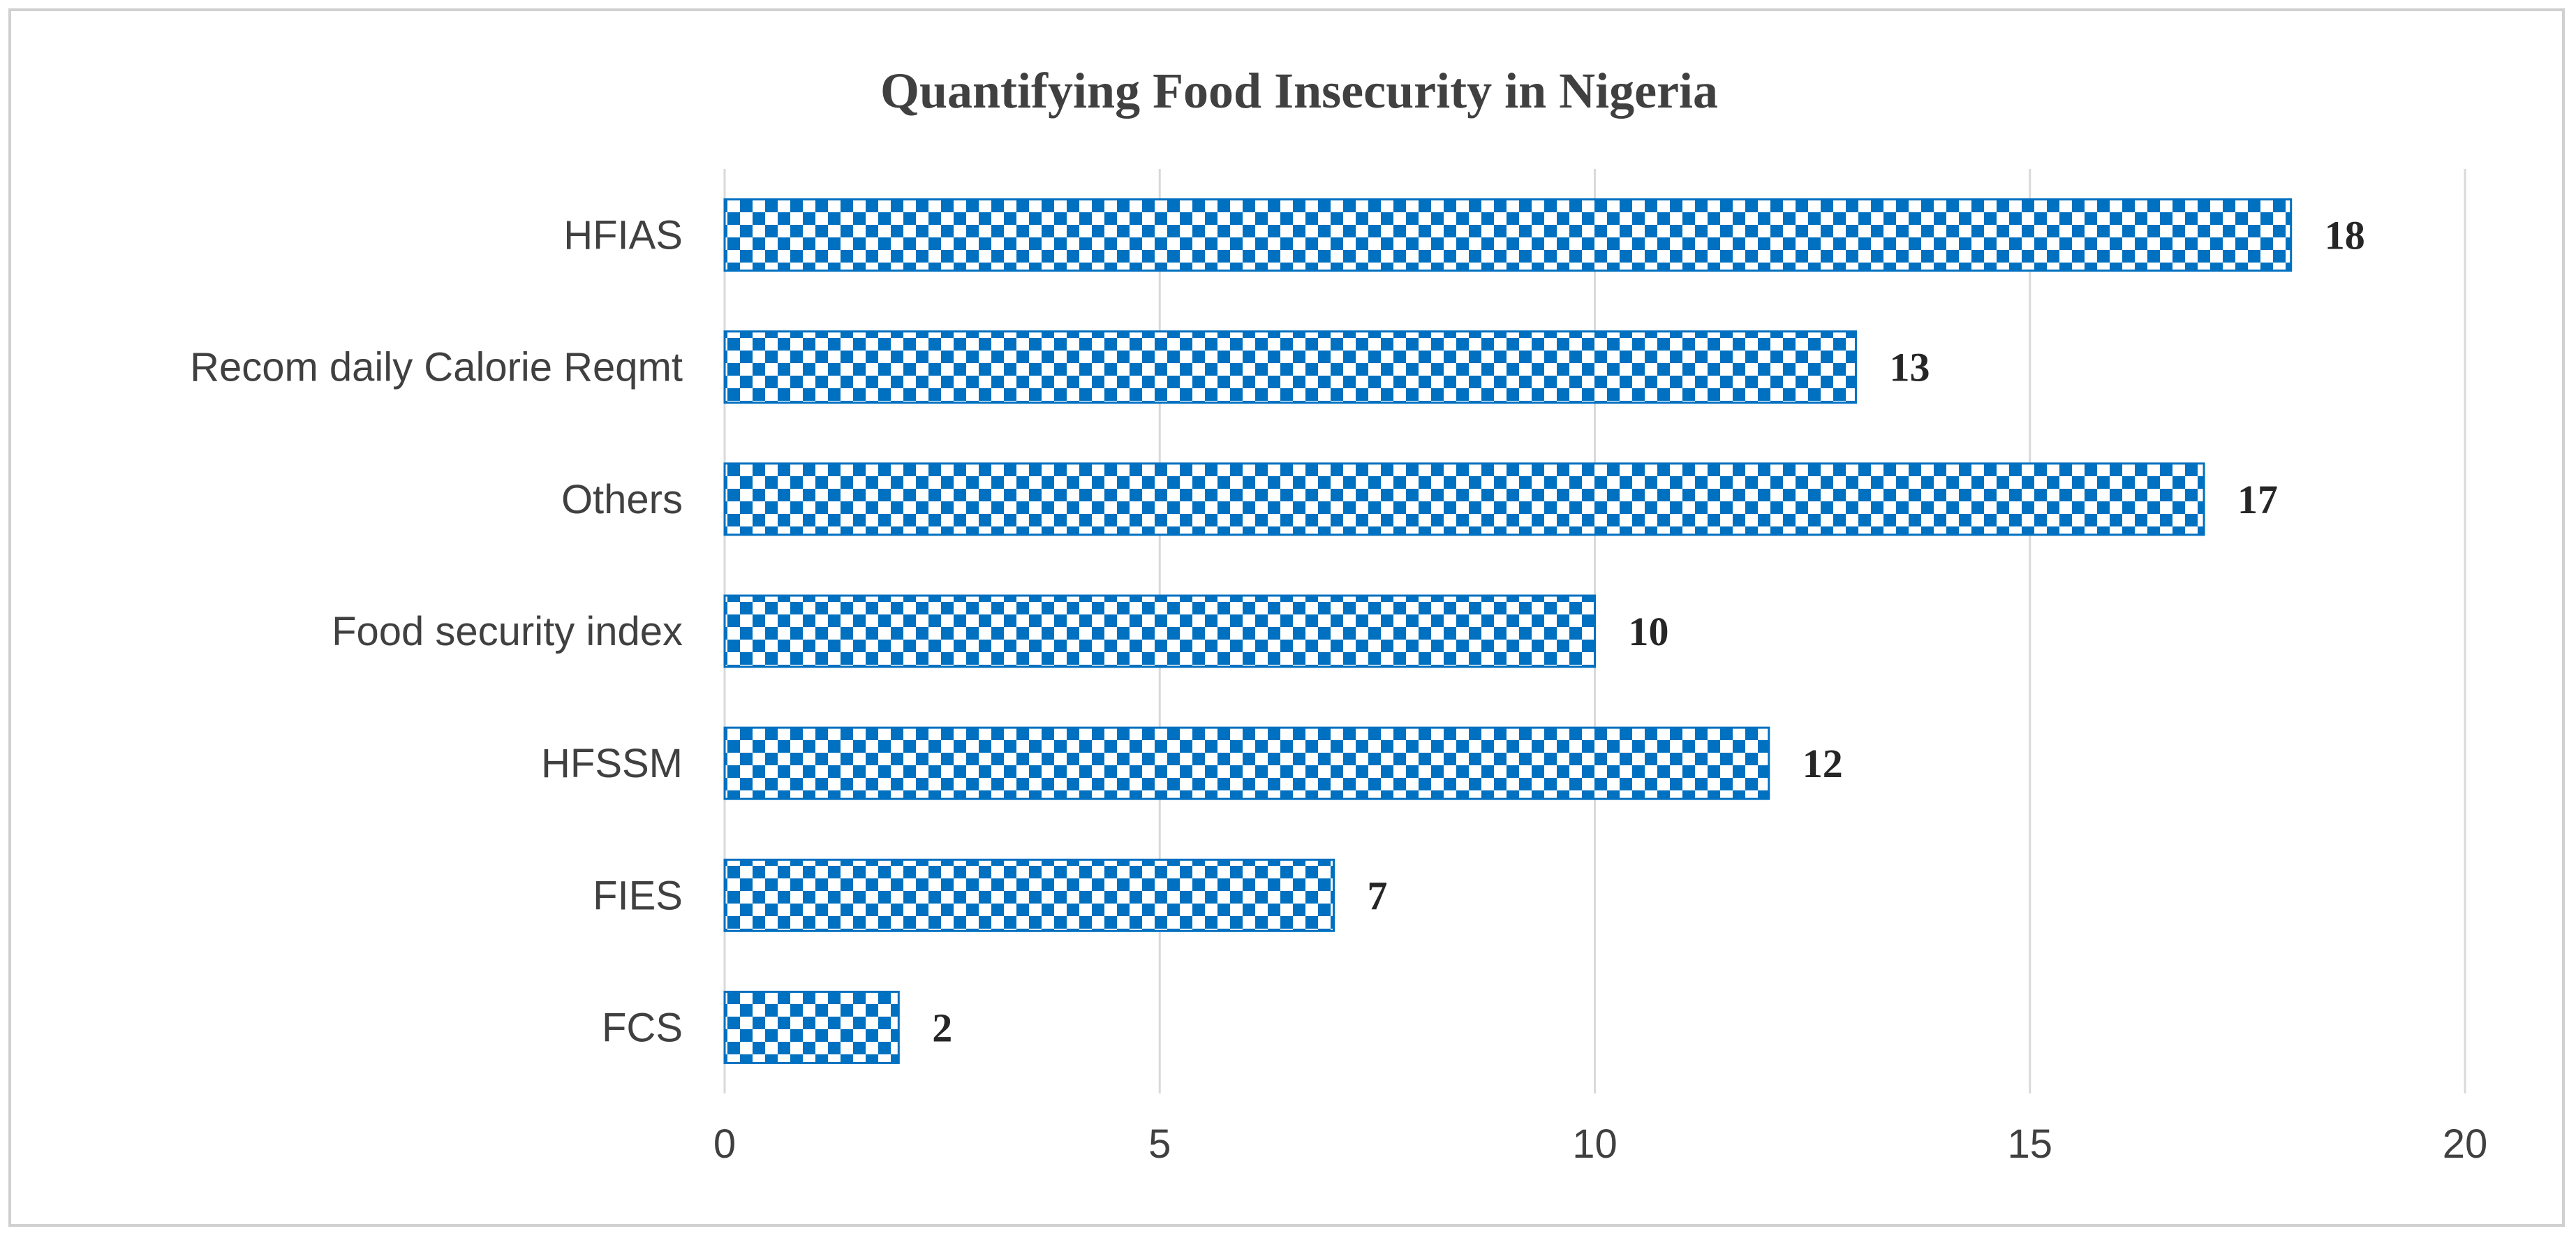 The width and height of the screenshot is (2576, 1238). I want to click on bar-recom-daily-calorie-reqmt, so click(1290, 367).